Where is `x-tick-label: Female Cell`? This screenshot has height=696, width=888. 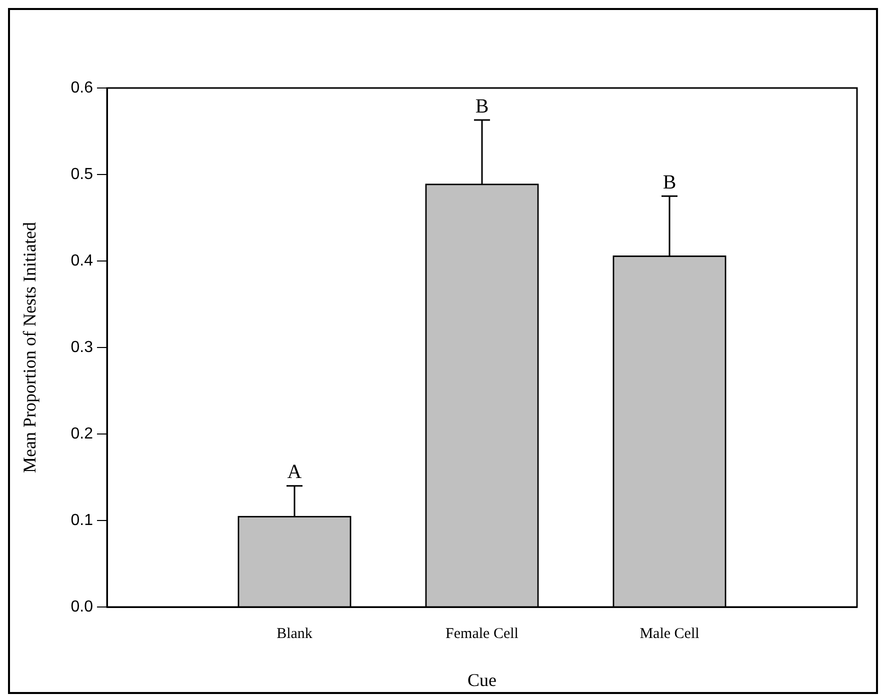 x-tick-label: Female Cell is located at coordinates (482, 634).